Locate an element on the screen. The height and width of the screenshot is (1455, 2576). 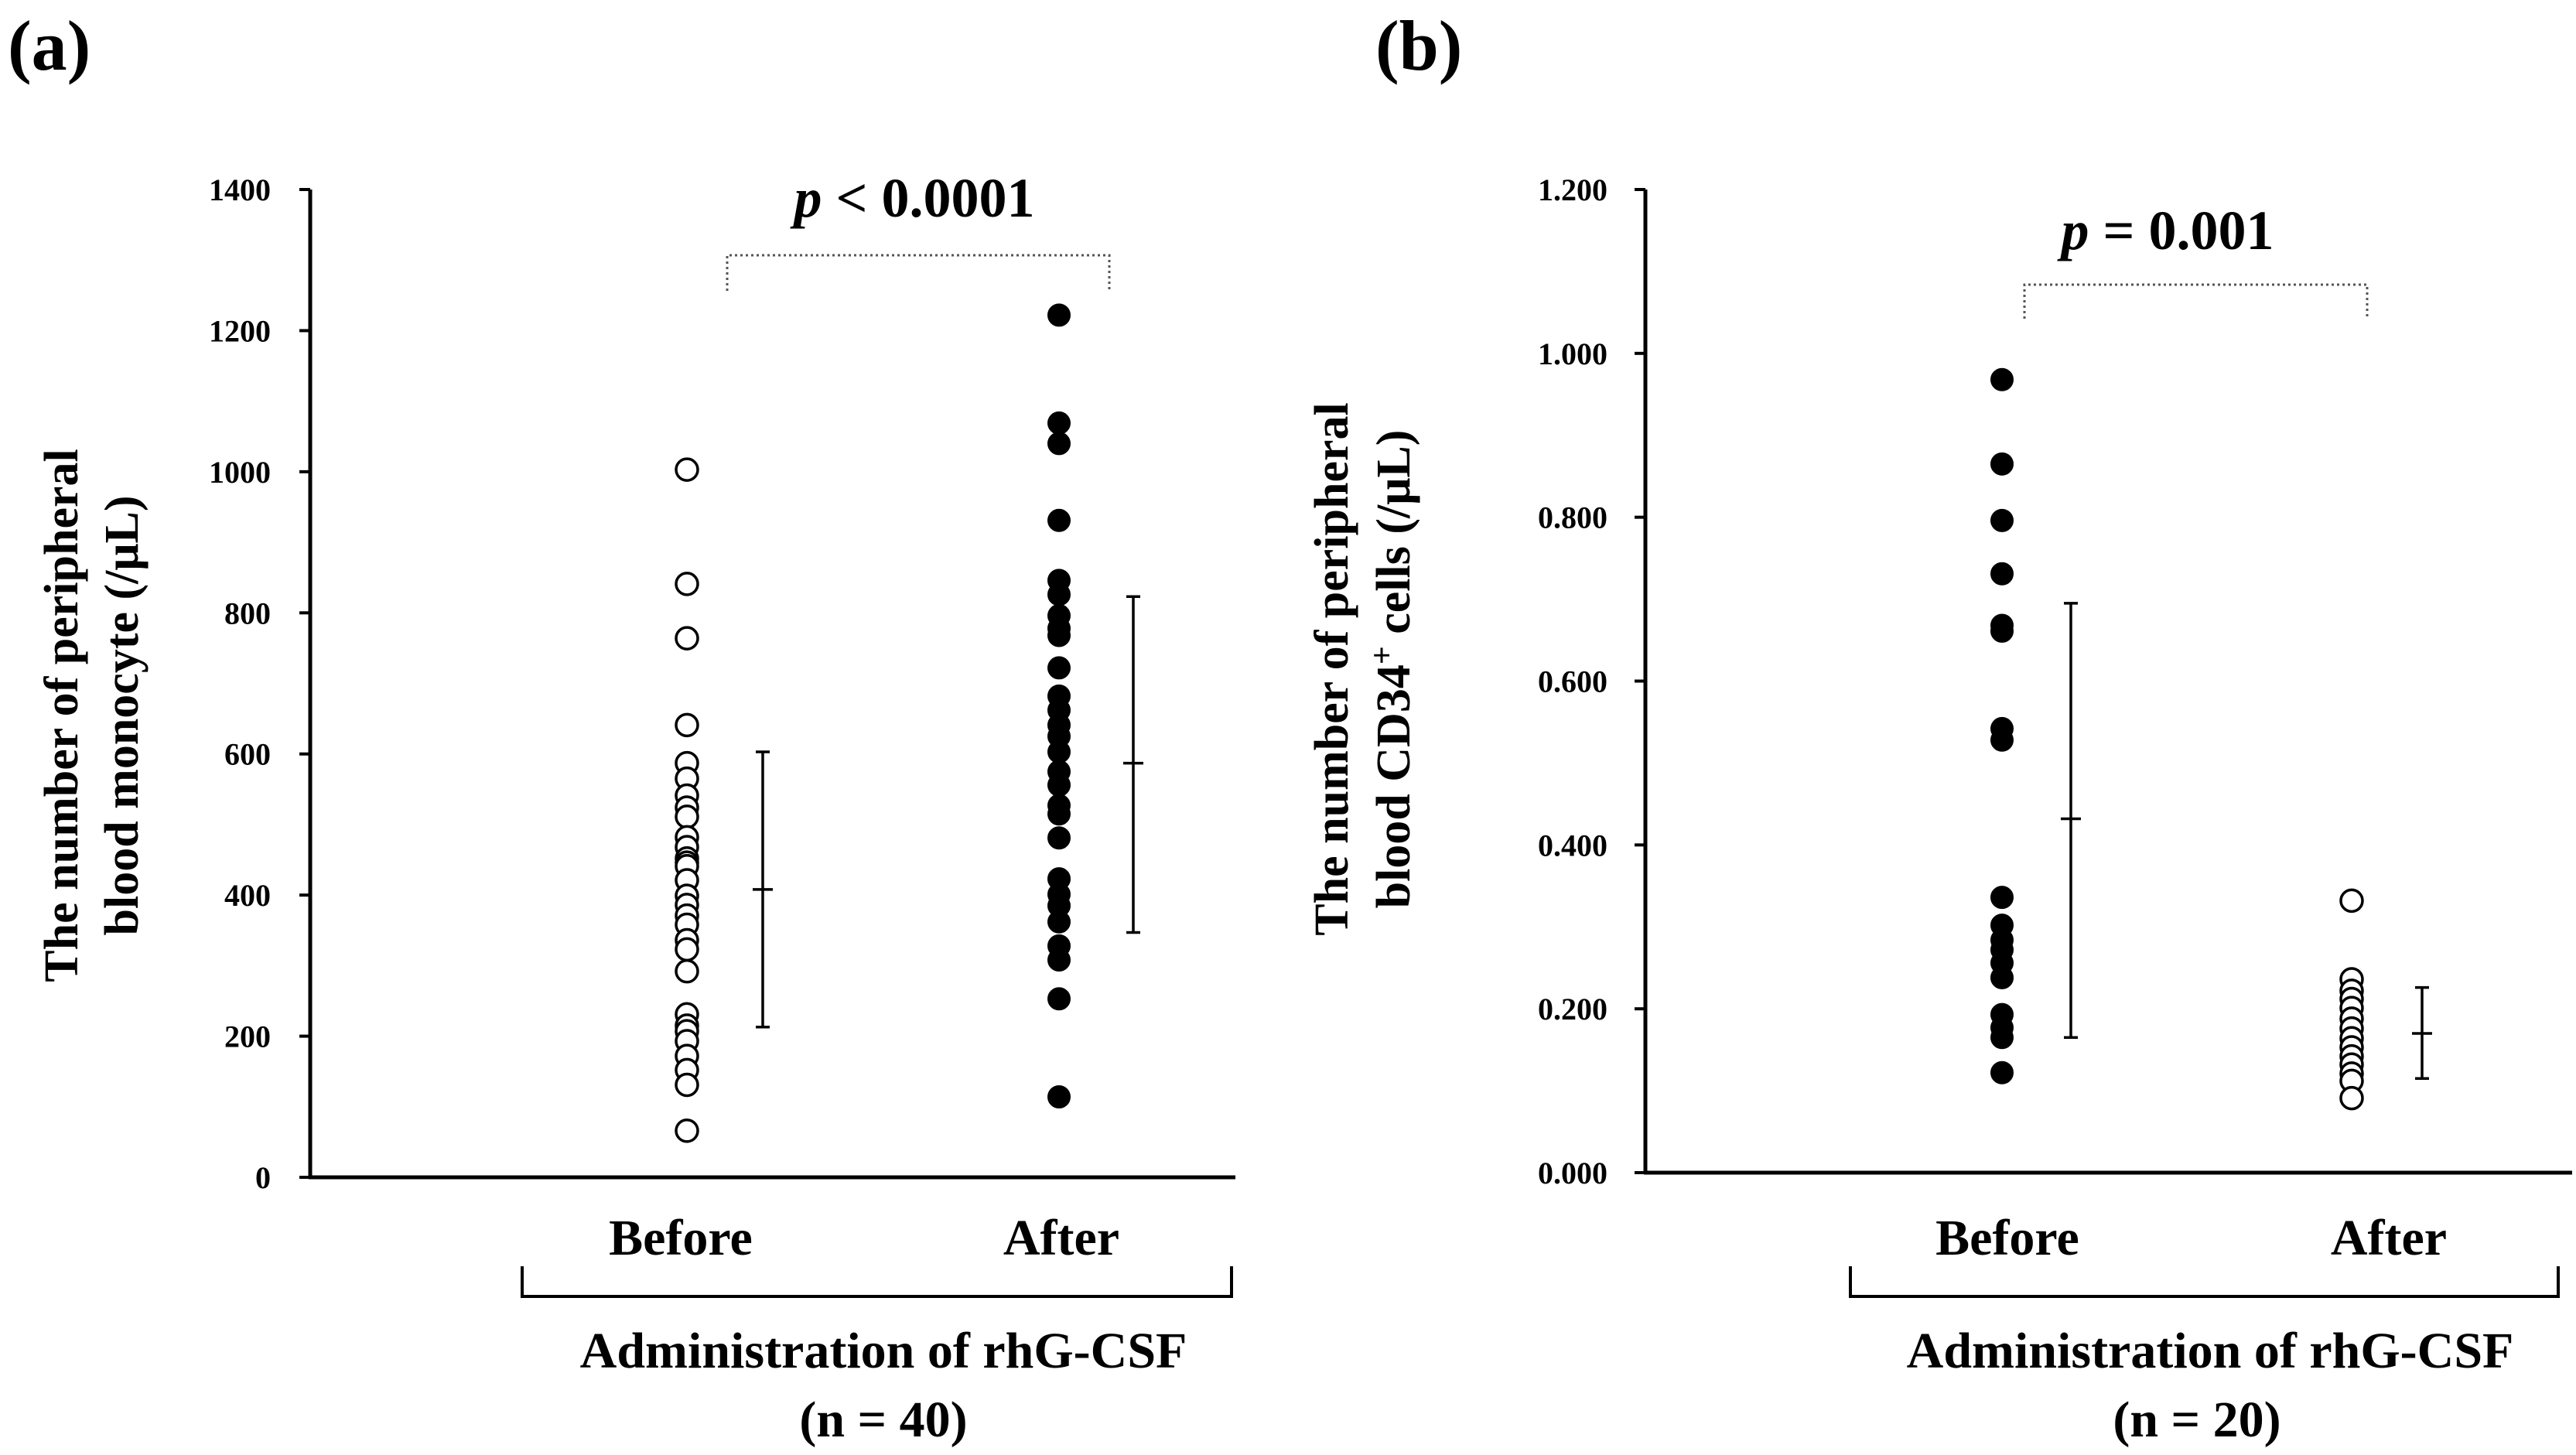
panel-a-category-before: Before is located at coordinates (681, 1238).